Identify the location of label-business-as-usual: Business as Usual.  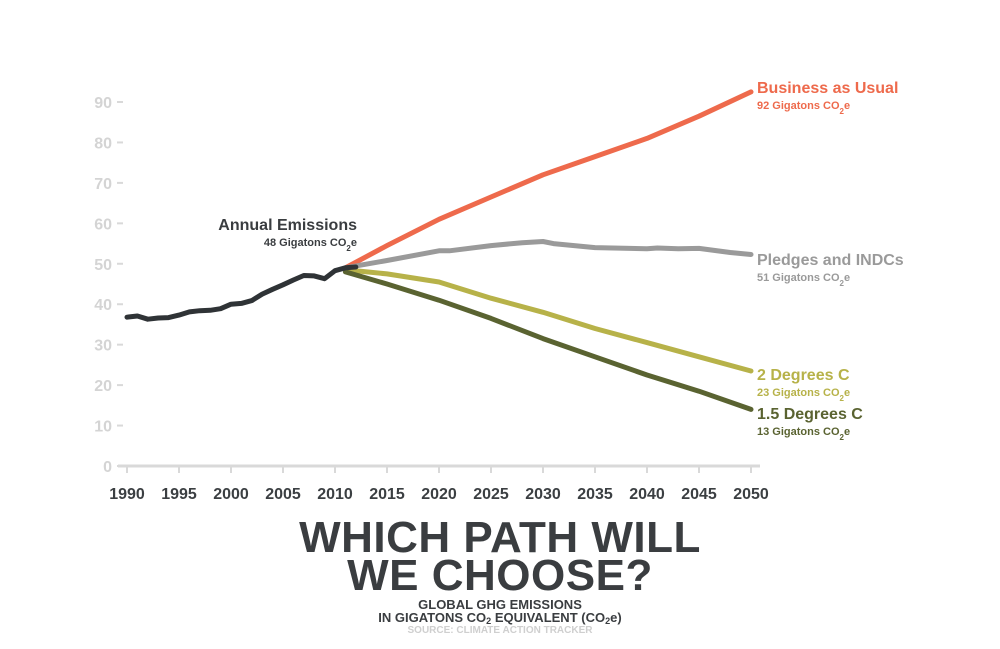
(827, 88).